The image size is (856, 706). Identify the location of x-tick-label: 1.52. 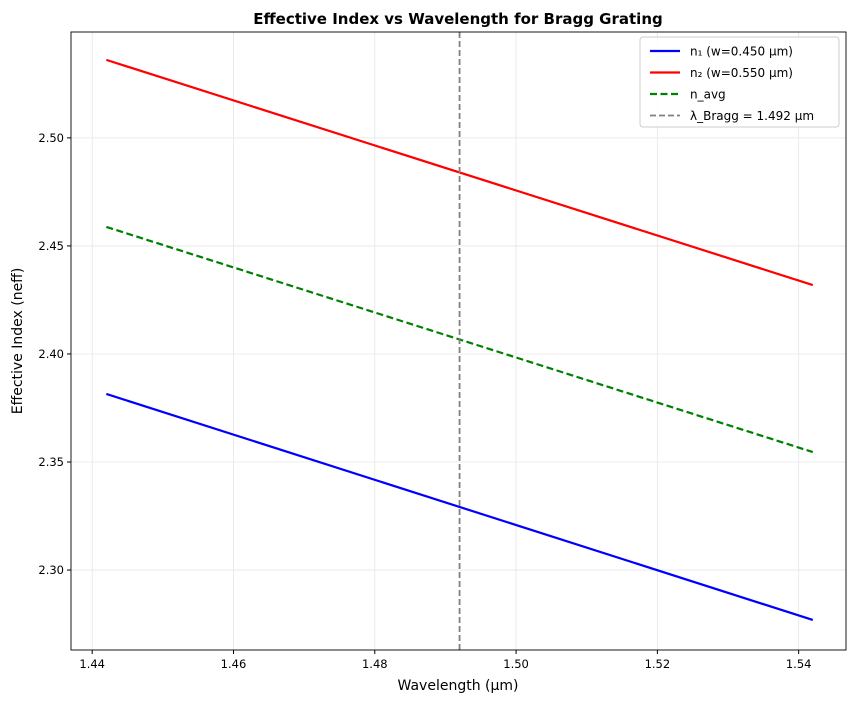
(658, 664).